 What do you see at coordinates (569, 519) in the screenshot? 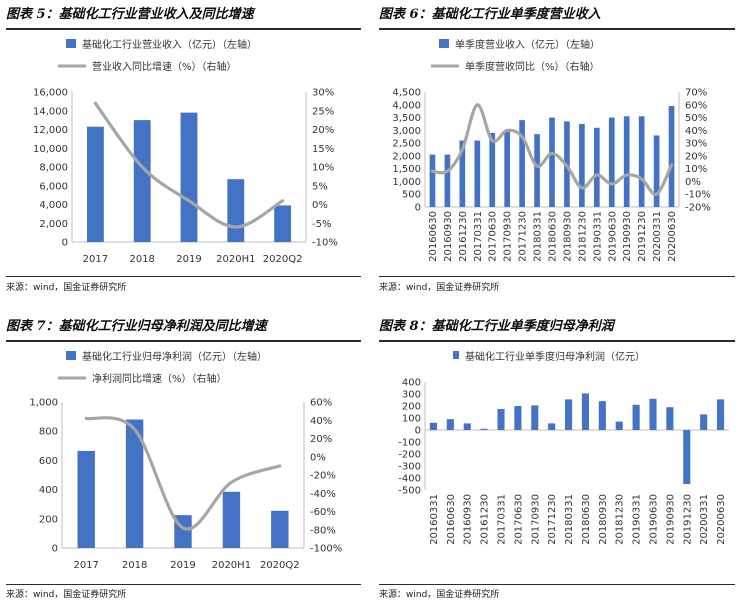
I see `x-tick-label: 20180331` at bounding box center [569, 519].